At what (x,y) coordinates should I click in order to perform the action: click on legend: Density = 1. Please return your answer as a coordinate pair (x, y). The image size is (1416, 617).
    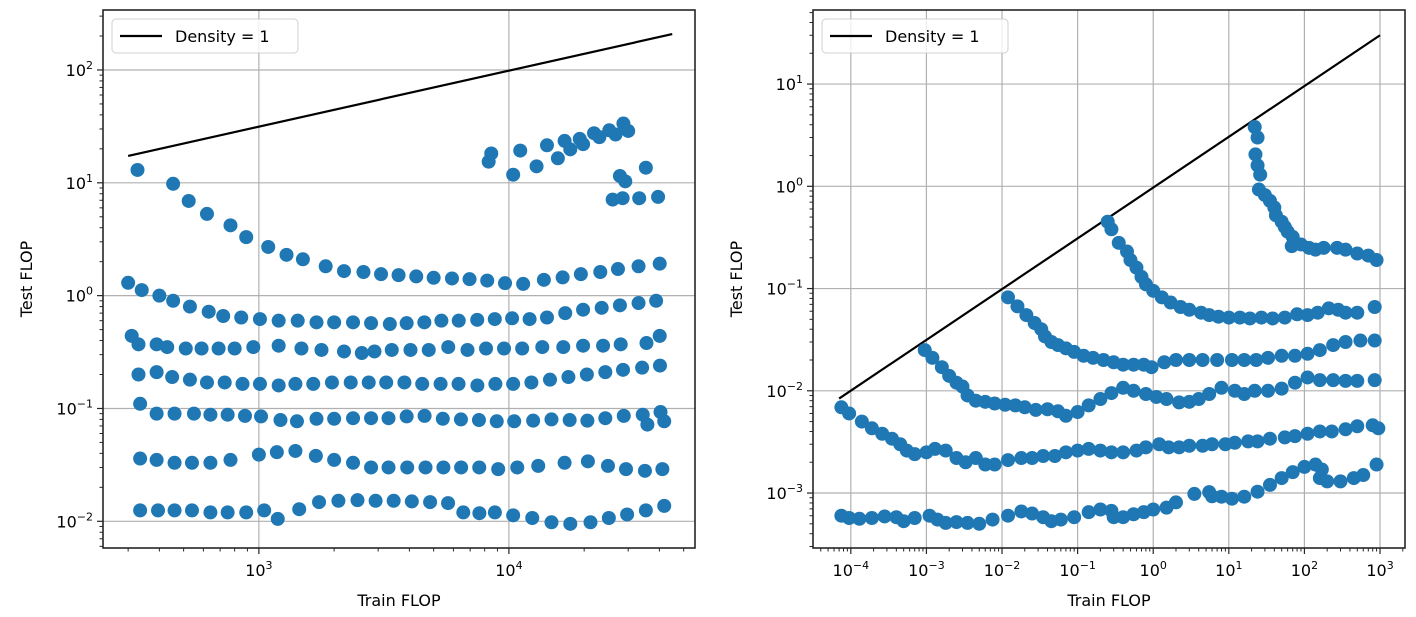
    Looking at the image, I should click on (915, 36).